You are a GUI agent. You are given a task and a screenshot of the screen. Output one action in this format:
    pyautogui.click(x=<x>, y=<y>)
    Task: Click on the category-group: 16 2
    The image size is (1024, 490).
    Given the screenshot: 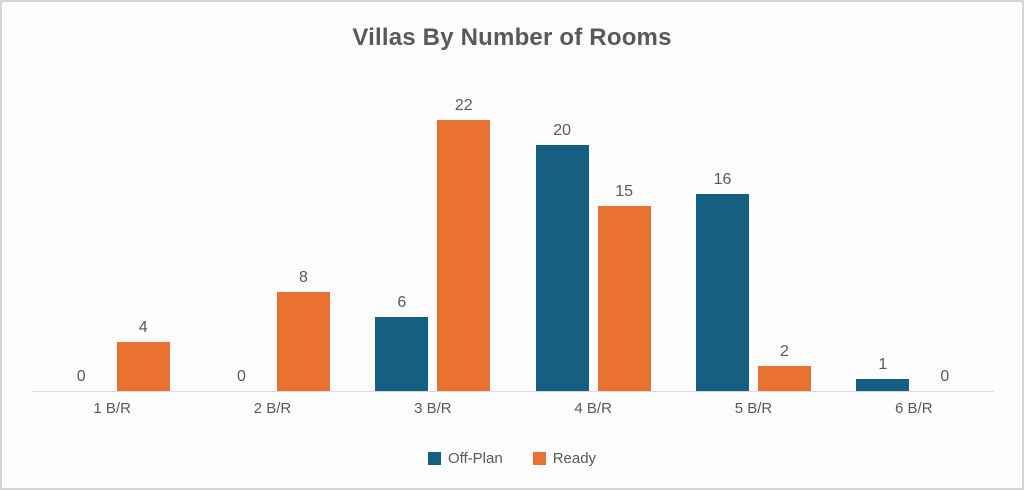 What is the action you would take?
    pyautogui.click(x=753, y=255)
    